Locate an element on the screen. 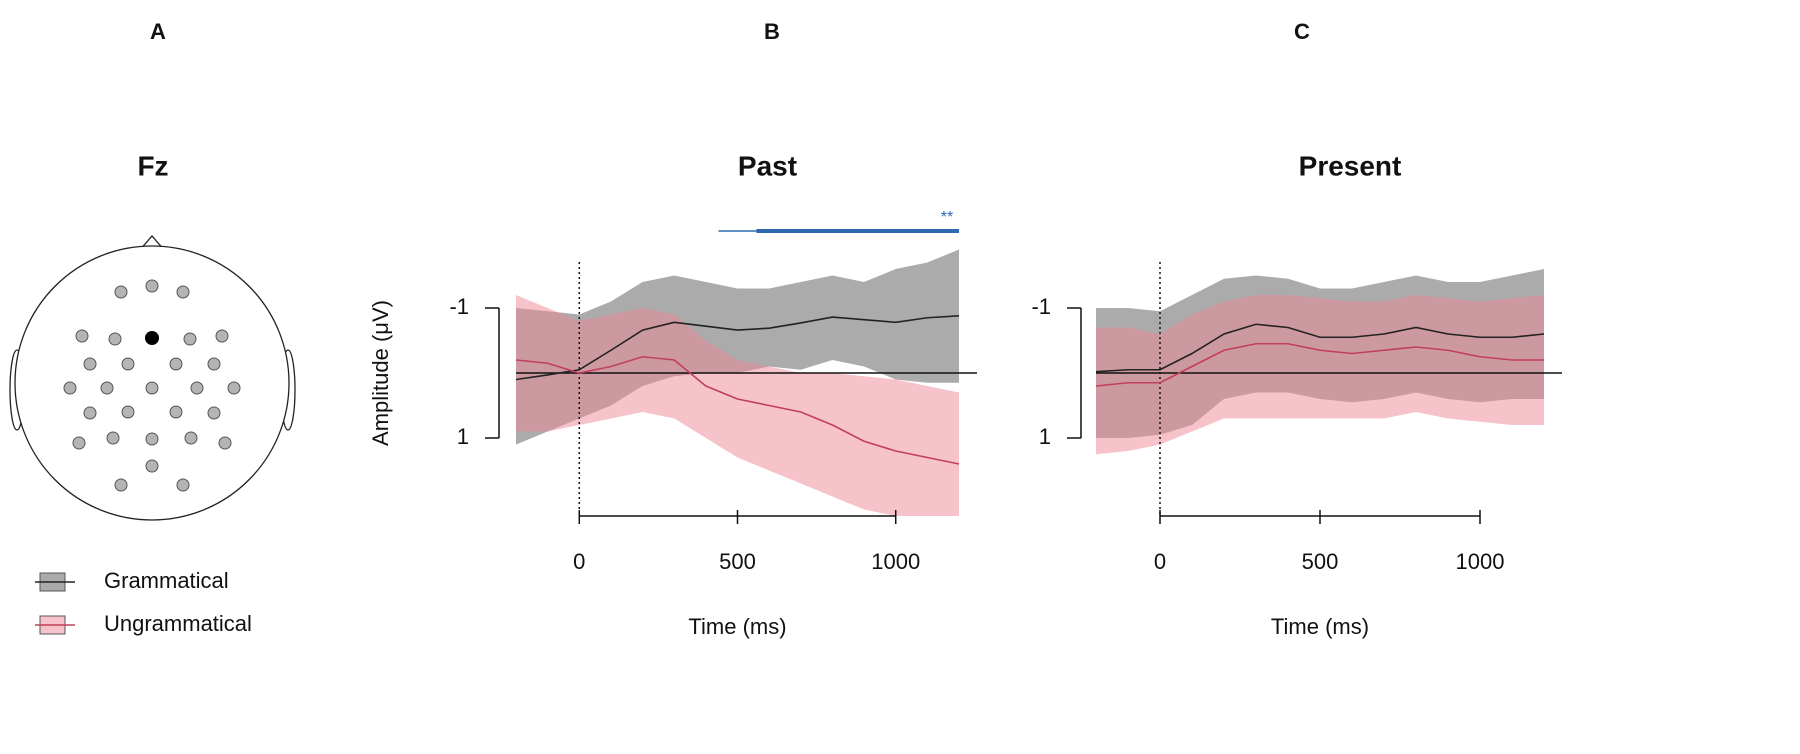  chart-title: Present is located at coordinates (1350, 165).